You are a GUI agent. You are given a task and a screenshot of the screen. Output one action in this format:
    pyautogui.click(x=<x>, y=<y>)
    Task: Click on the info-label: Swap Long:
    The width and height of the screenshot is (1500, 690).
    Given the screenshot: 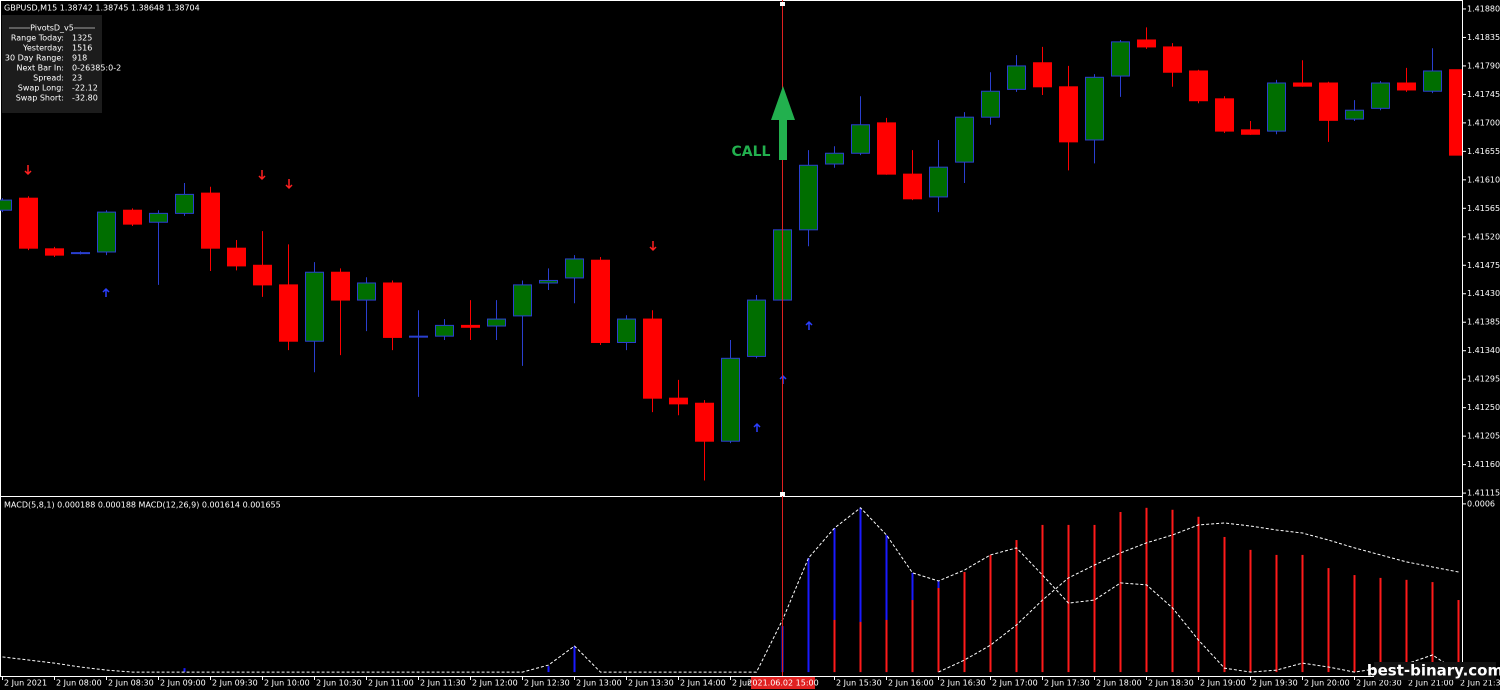 What is the action you would take?
    pyautogui.click(x=41, y=88)
    